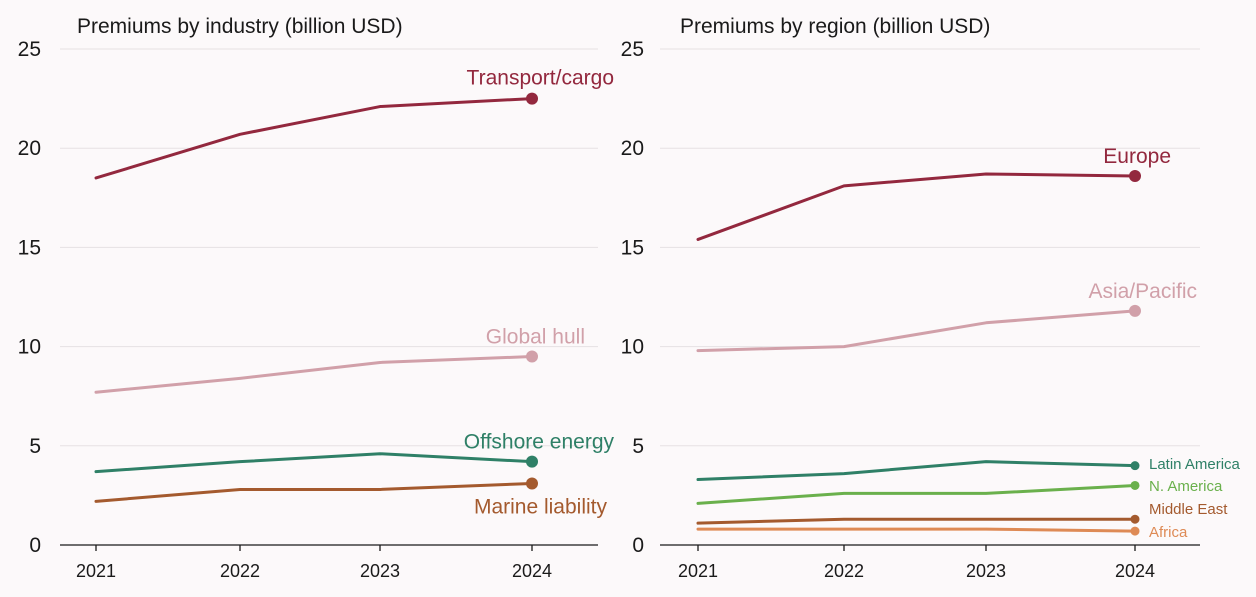  What do you see at coordinates (1168, 532) in the screenshot?
I see `series-label: Africa` at bounding box center [1168, 532].